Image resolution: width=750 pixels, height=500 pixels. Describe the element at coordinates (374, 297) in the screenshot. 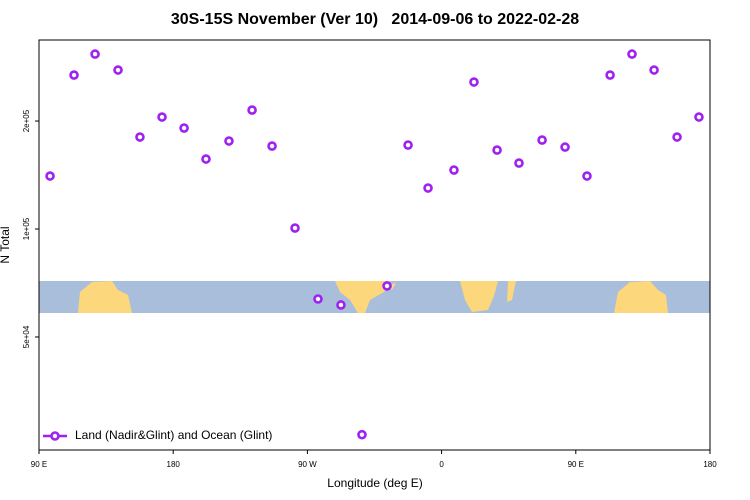

I see `map-strip` at that location.